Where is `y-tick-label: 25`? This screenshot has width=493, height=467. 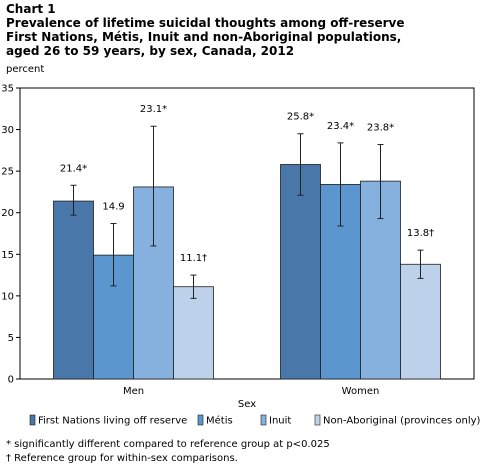 y-tick-label: 25 is located at coordinates (7, 172).